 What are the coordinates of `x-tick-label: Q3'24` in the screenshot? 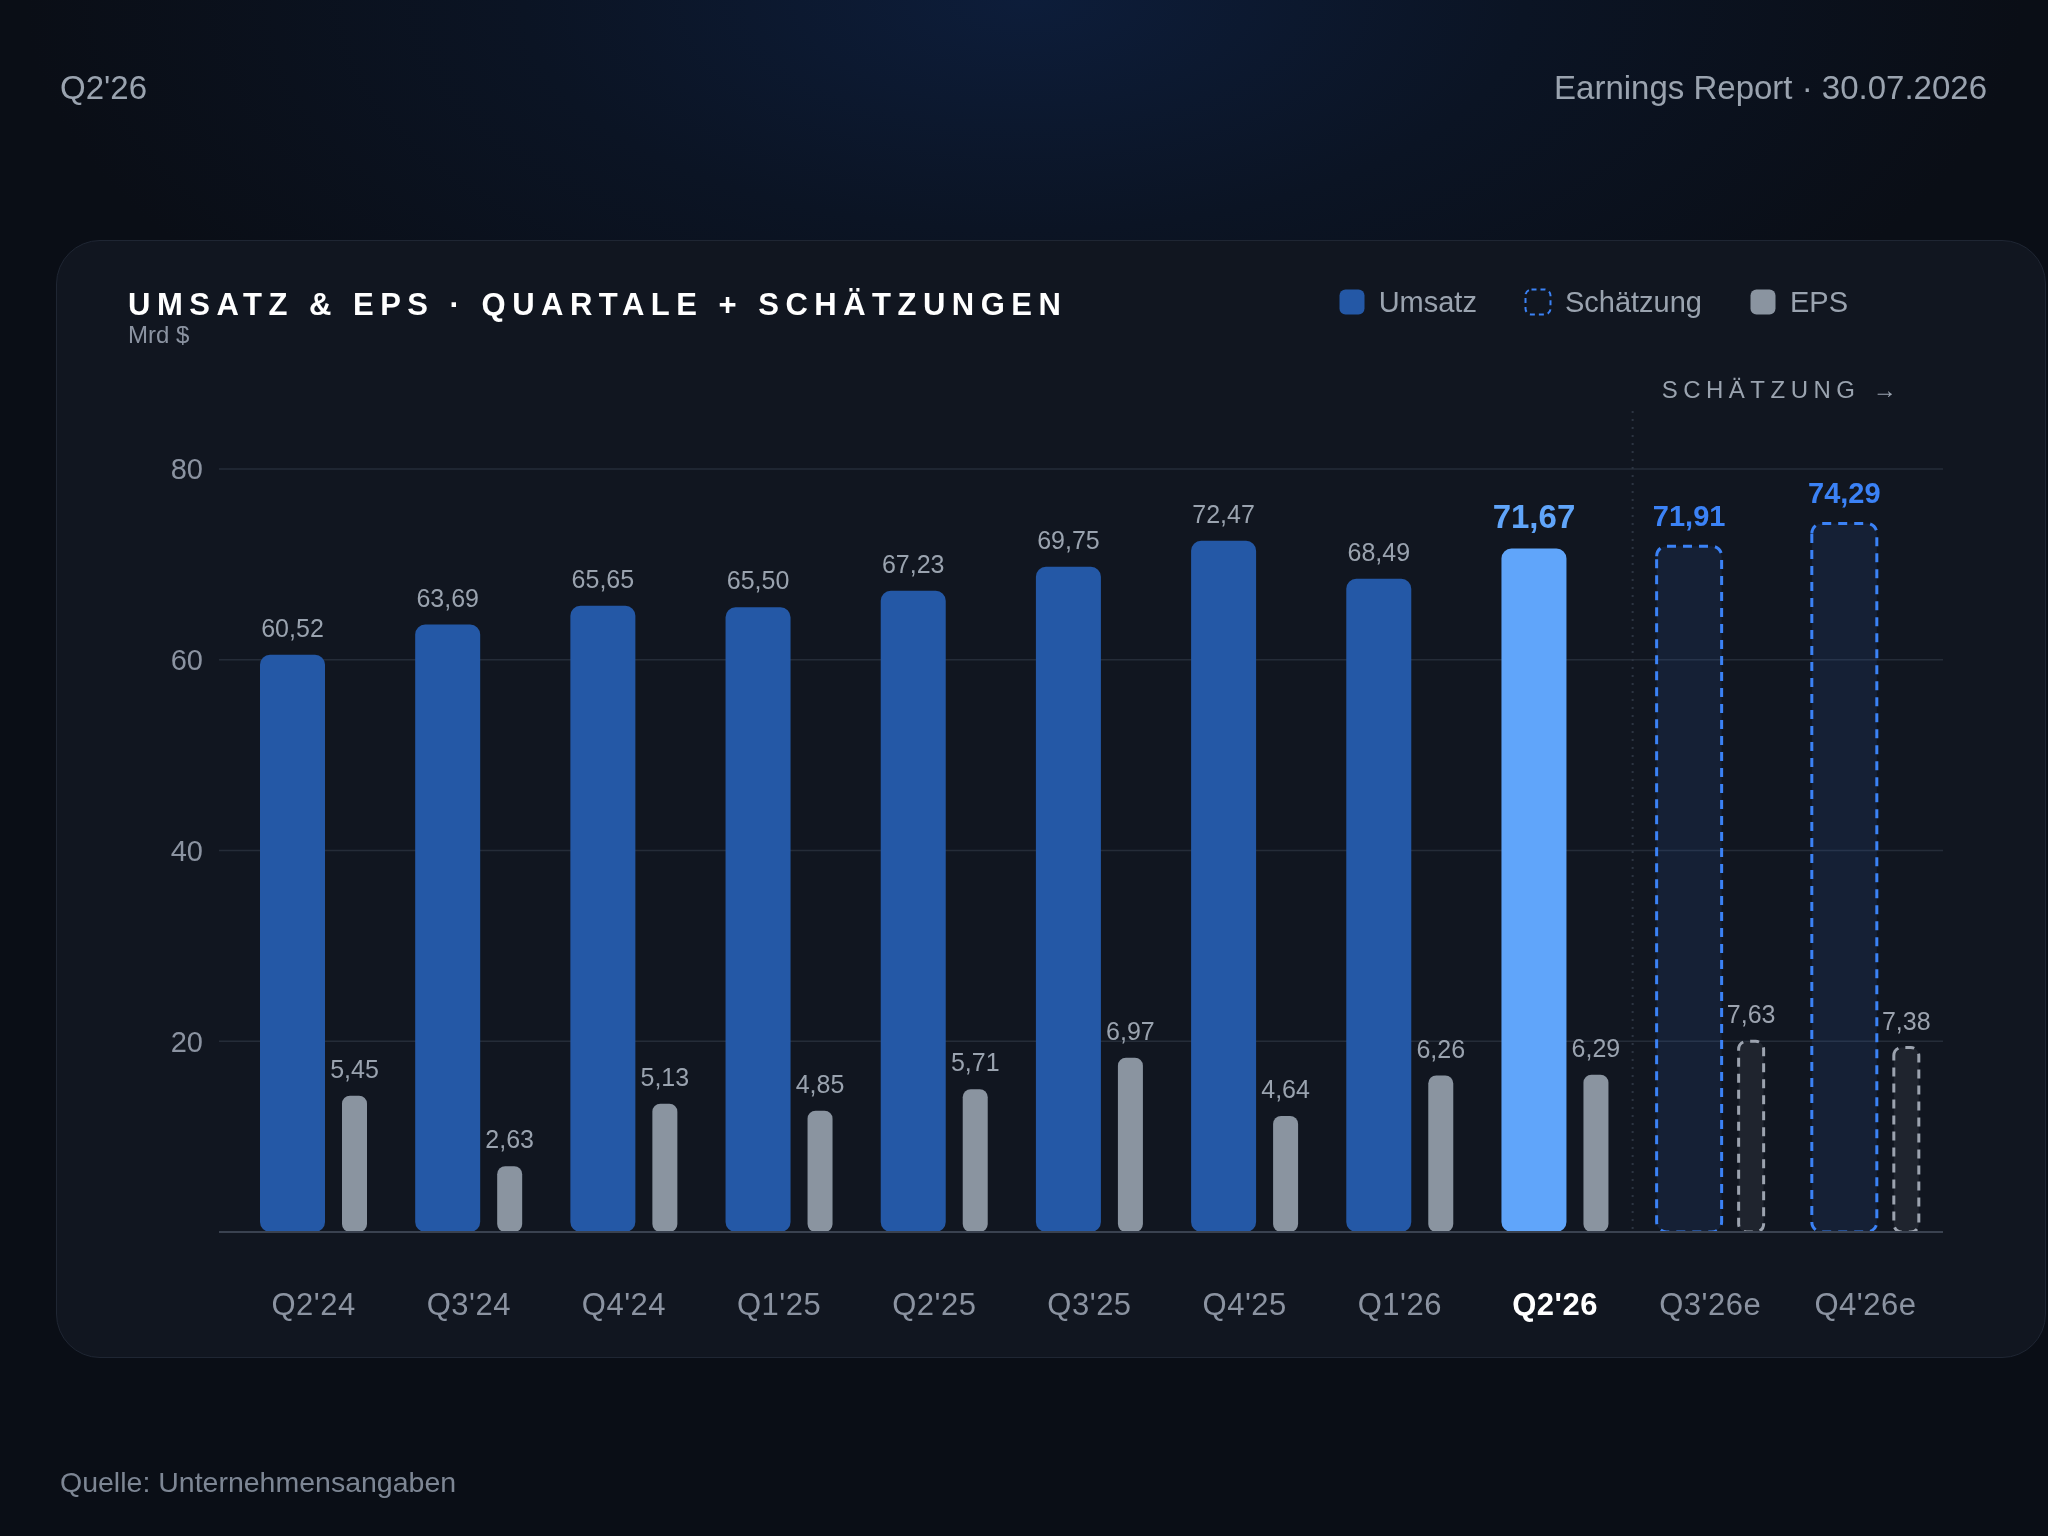 It's located at (468, 1304).